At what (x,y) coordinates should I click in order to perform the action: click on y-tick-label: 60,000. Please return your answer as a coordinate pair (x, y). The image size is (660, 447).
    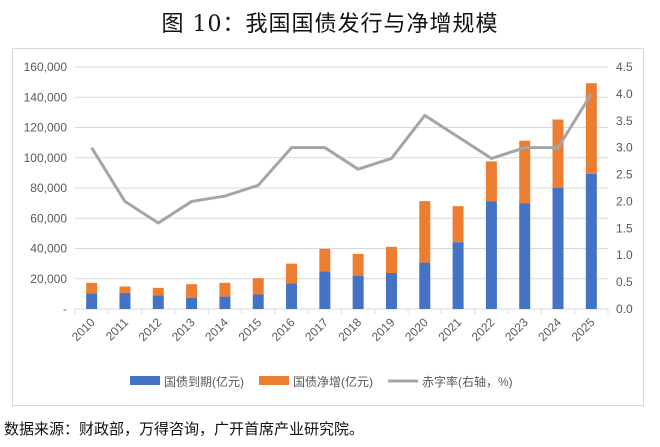
    Looking at the image, I should click on (48, 218).